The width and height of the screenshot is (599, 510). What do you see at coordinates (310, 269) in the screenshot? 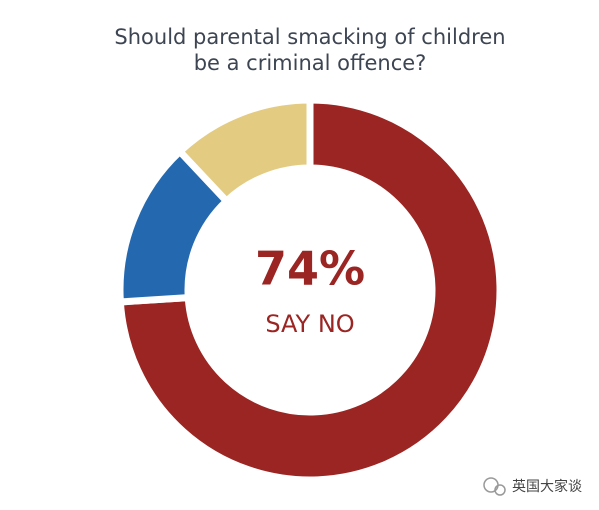
I see `center-value: 74%` at bounding box center [310, 269].